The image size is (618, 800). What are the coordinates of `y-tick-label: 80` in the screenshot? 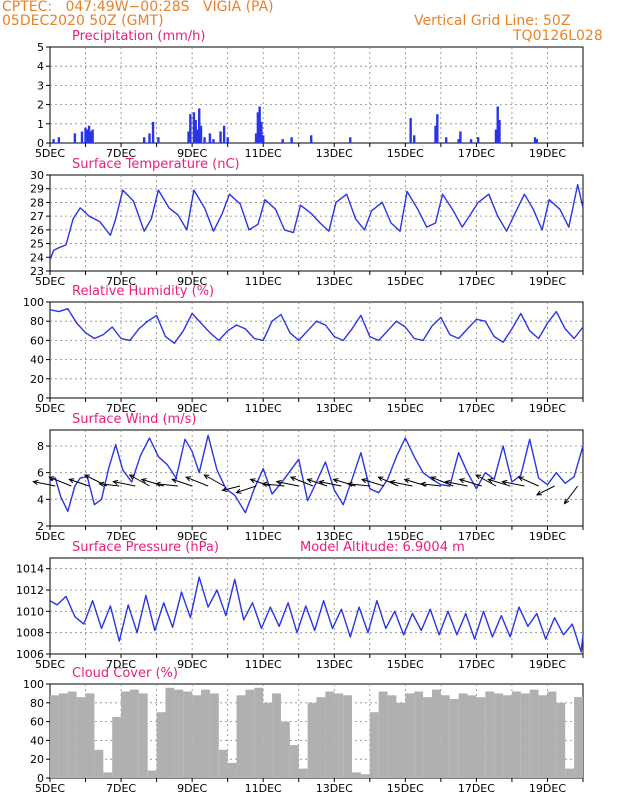 It's located at (37, 703).